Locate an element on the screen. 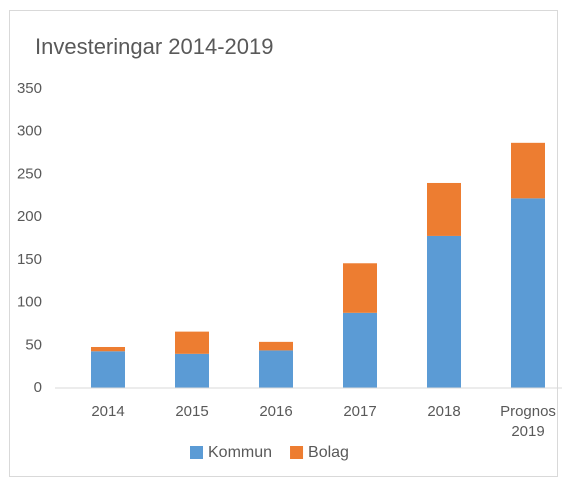 The height and width of the screenshot is (484, 567). y-tick-label: 100 is located at coordinates (29, 302).